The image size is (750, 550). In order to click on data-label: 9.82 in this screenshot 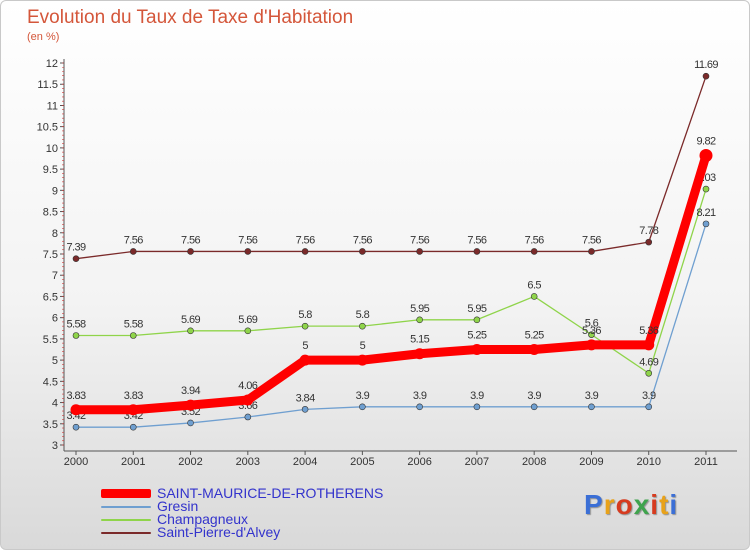, I will do `click(705, 142)`.